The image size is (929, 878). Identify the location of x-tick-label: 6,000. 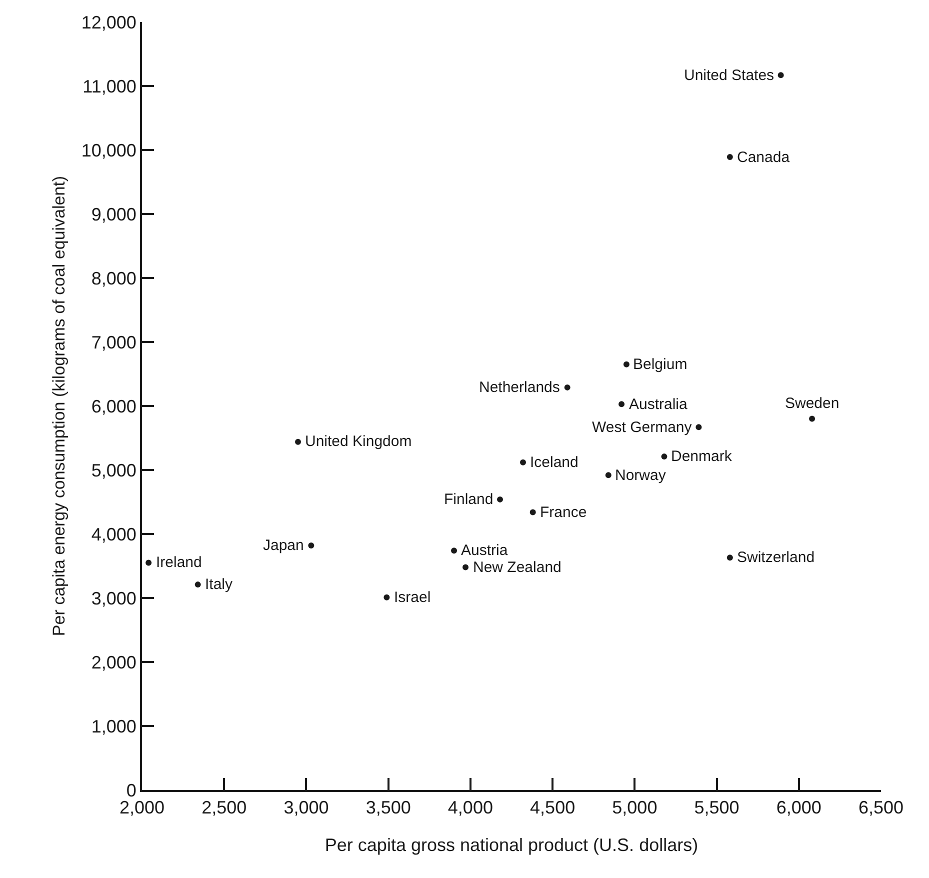
(799, 808).